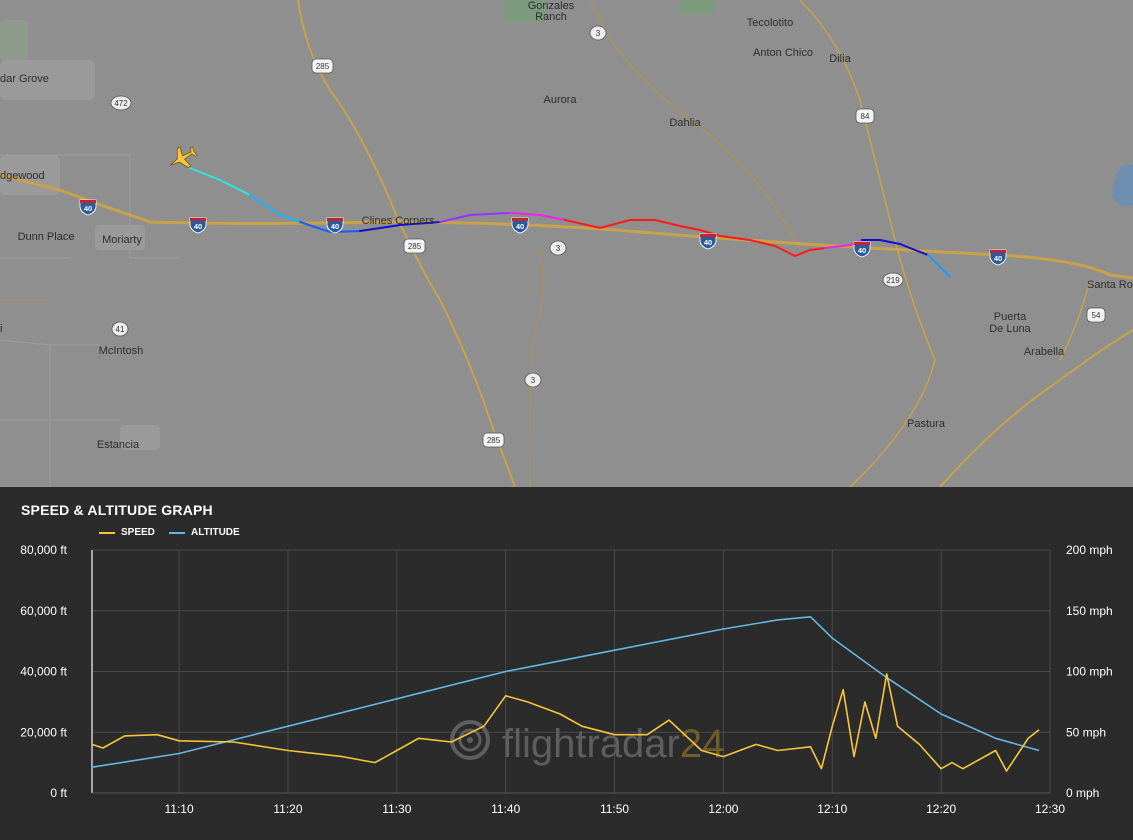 The height and width of the screenshot is (840, 1133). I want to click on us-84-shield: 84, so click(865, 116).